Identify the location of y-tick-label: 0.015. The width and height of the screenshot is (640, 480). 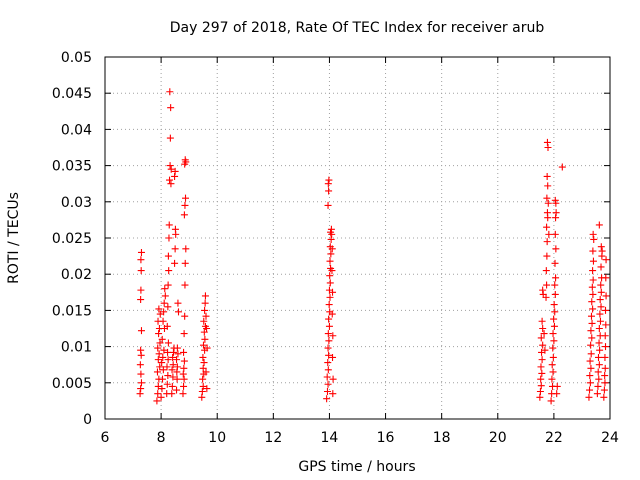
(72, 311).